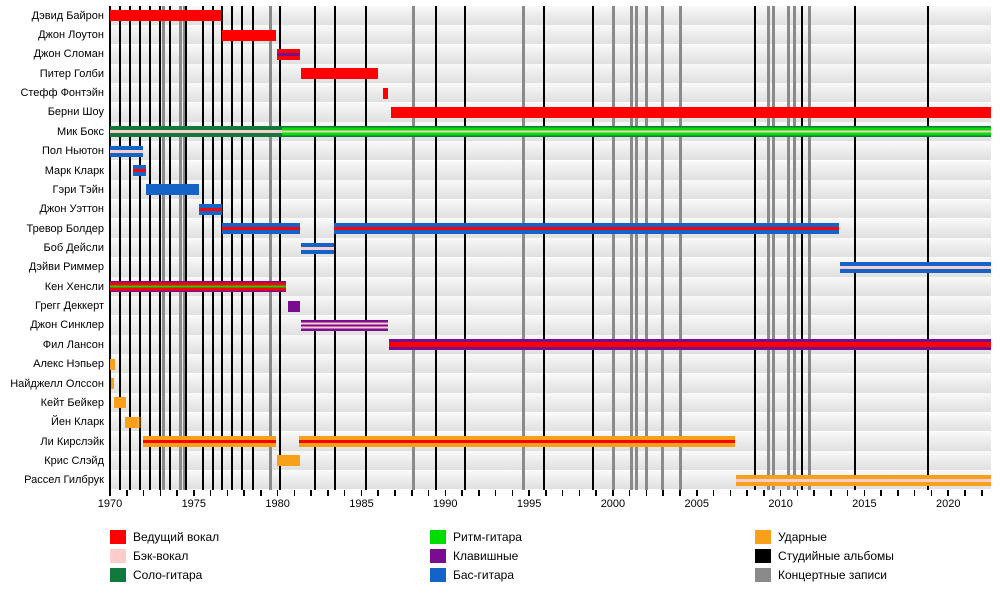 Image resolution: width=1000 pixels, height=600 pixels. I want to click on legend-item: Концертные записи, so click(877, 575).